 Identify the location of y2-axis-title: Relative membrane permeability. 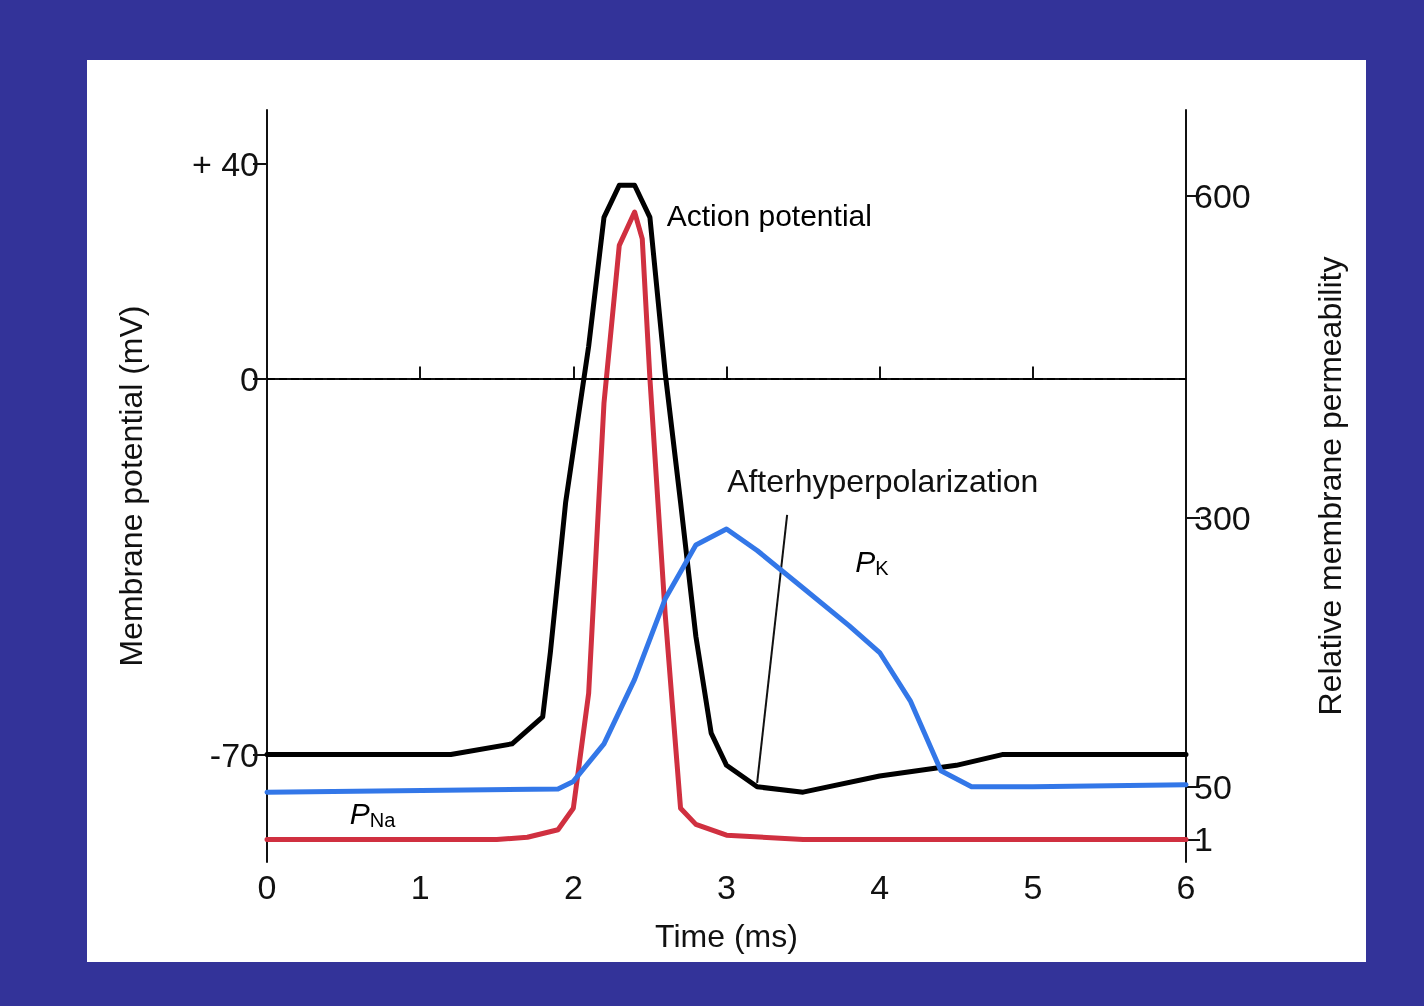
(1330, 486).